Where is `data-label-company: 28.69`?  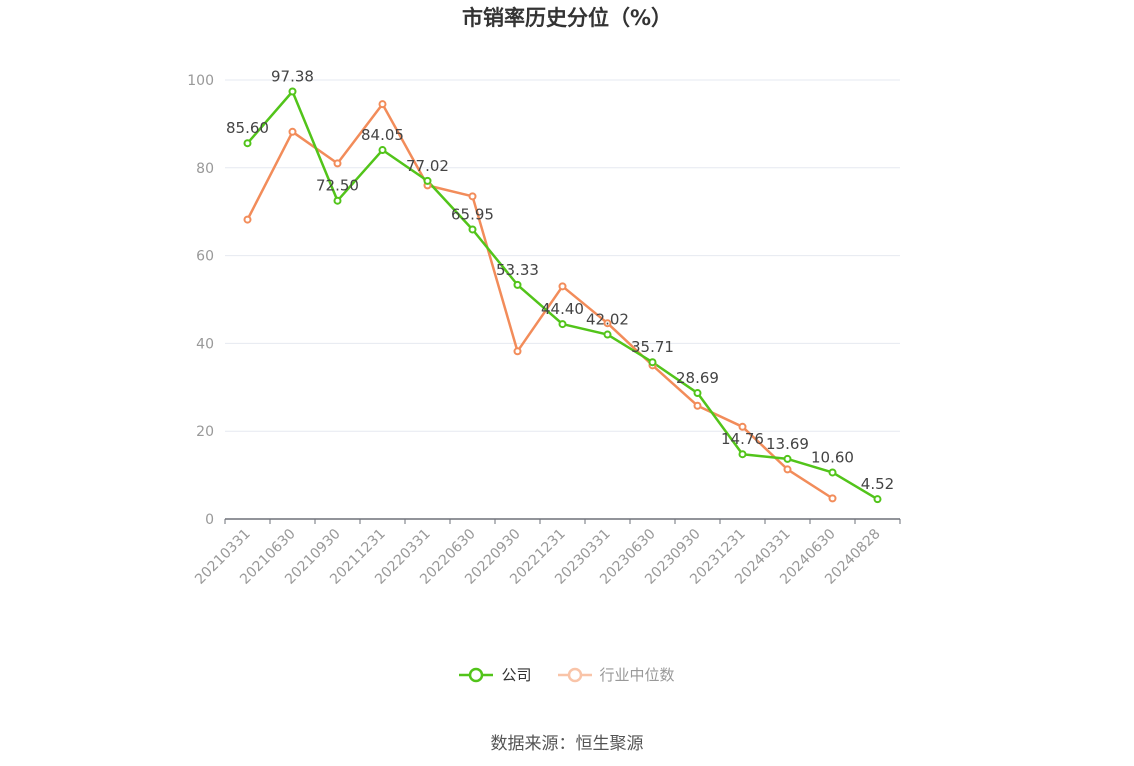
data-label-company: 28.69 is located at coordinates (697, 378).